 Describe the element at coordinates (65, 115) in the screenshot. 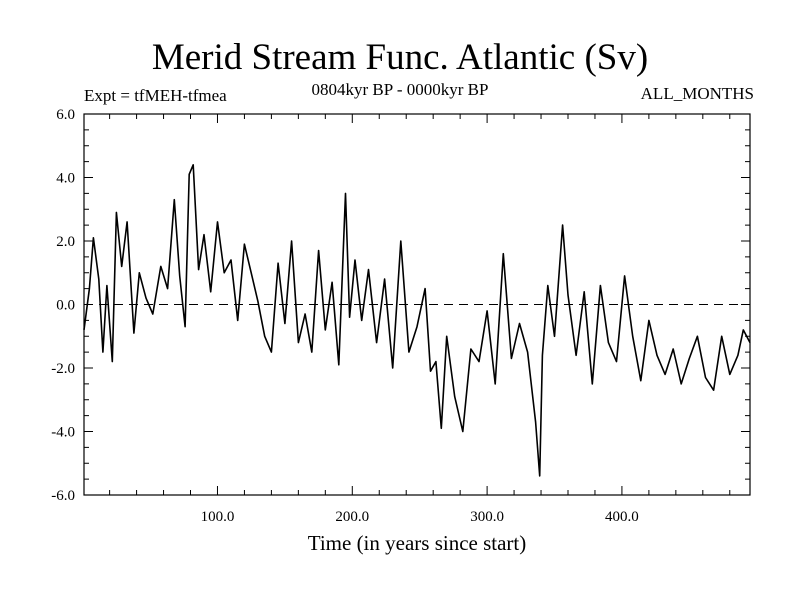

I see `y-tick-label: 6.0` at that location.